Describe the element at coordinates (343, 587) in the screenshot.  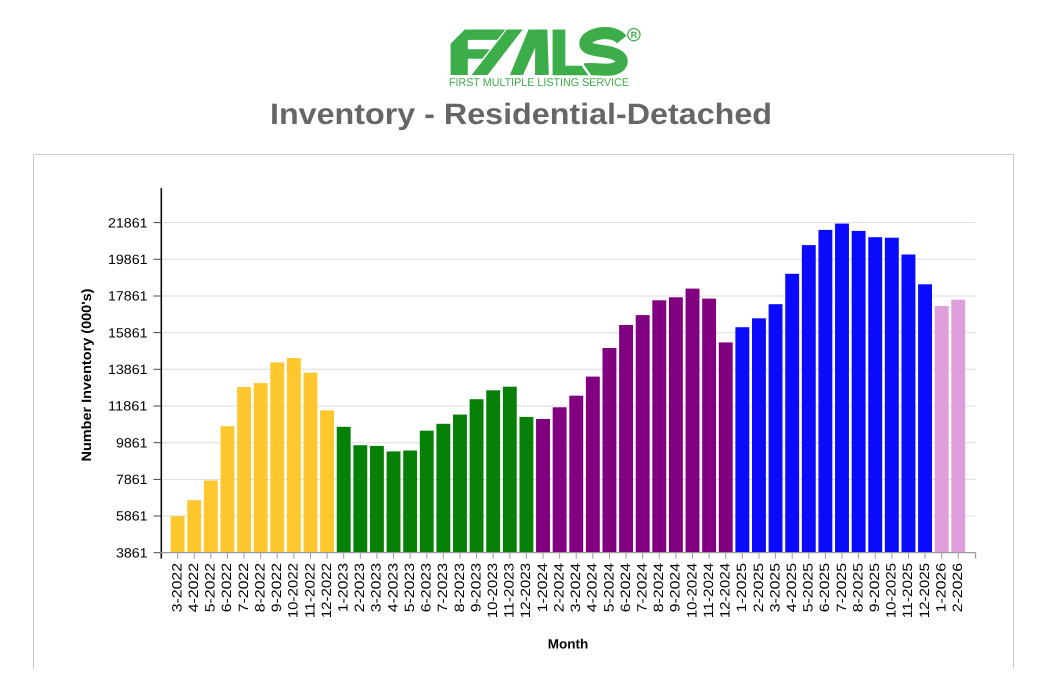
I see `svg-text: 1-2023` at that location.